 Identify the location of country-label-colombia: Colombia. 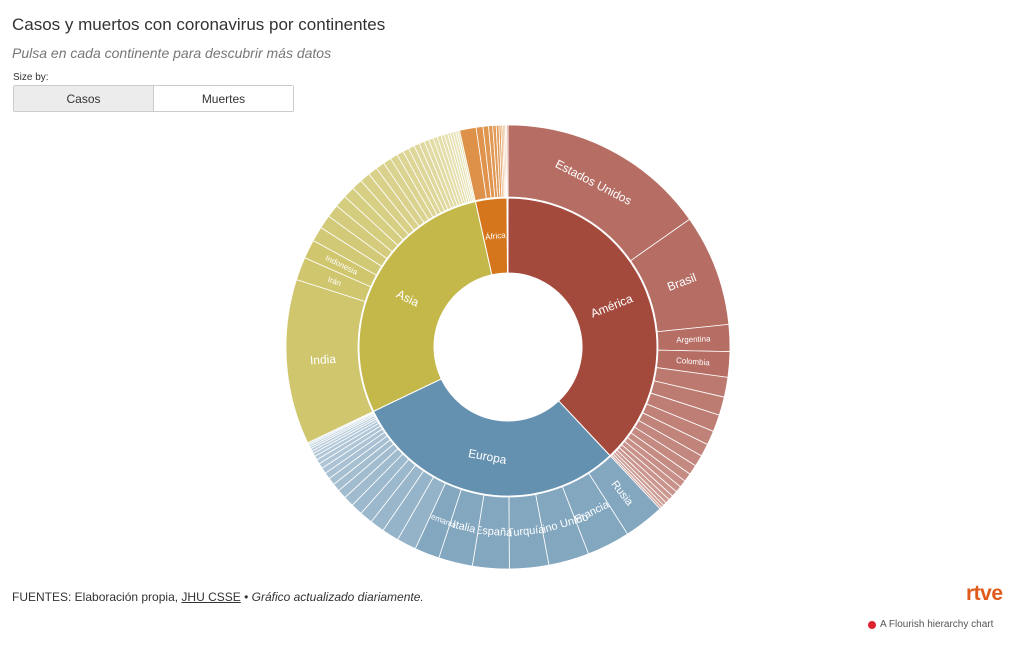
(693, 362).